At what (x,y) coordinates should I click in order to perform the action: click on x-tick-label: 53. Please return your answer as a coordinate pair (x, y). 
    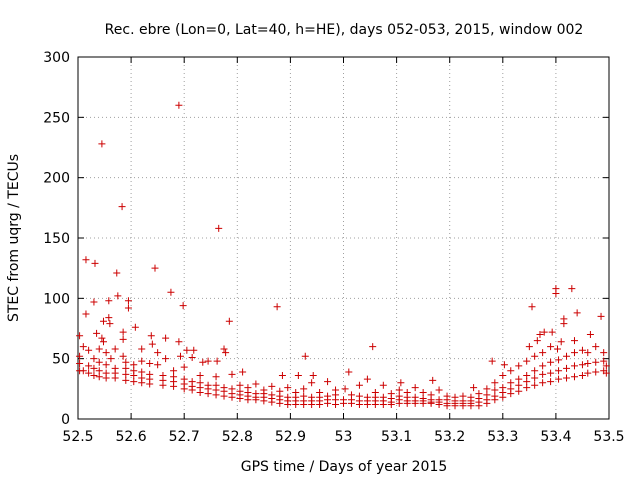
    Looking at the image, I should click on (344, 437).